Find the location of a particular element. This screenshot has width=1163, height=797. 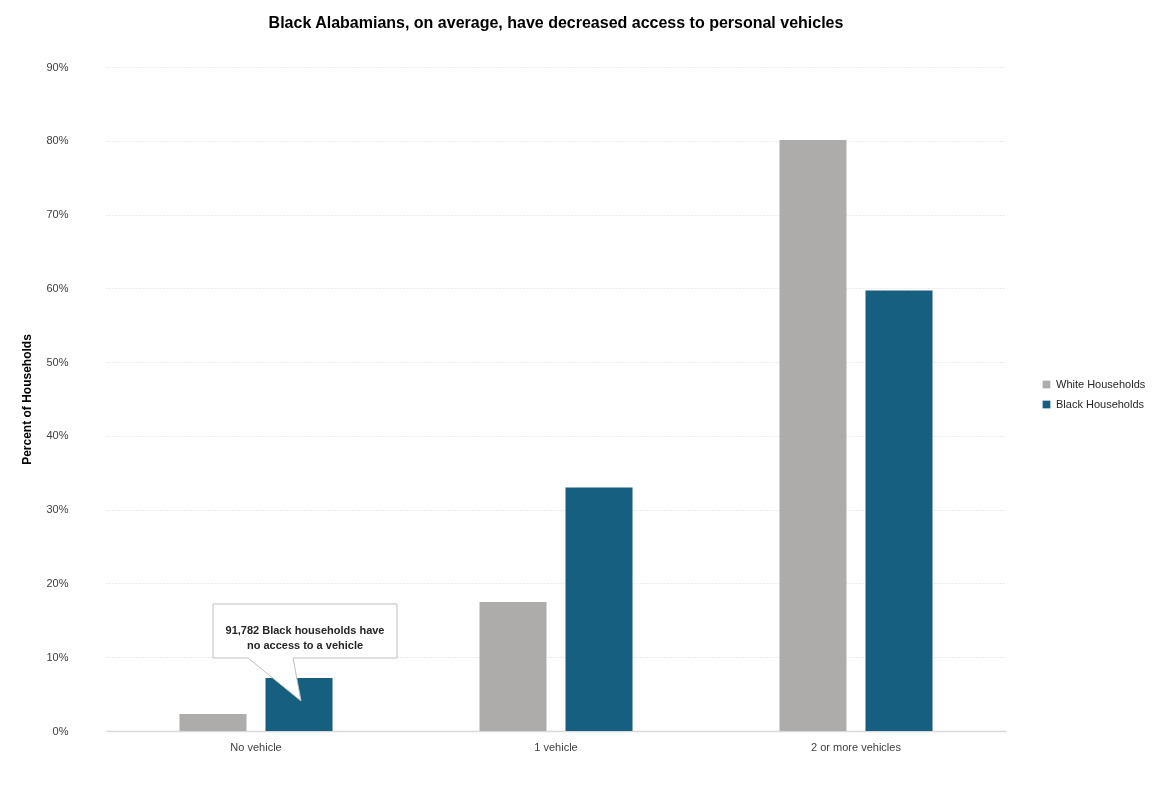

y-tick-label: 80% is located at coordinates (57, 140).